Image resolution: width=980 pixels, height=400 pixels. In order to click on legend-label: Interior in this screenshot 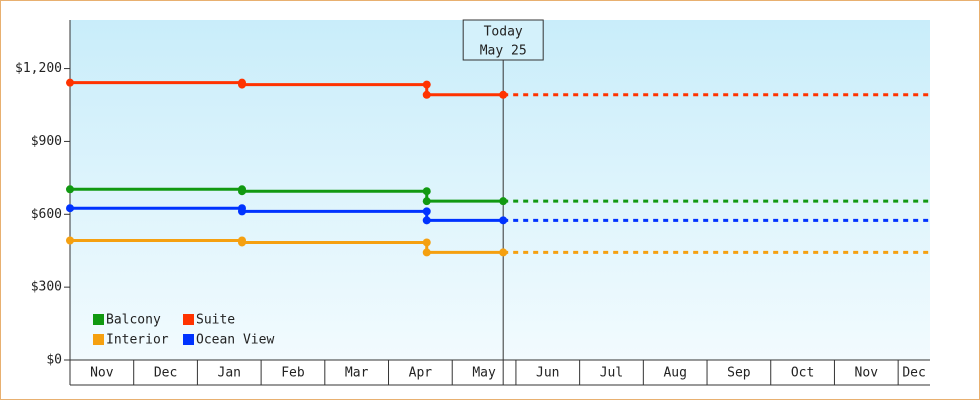, I will do `click(137, 340)`.